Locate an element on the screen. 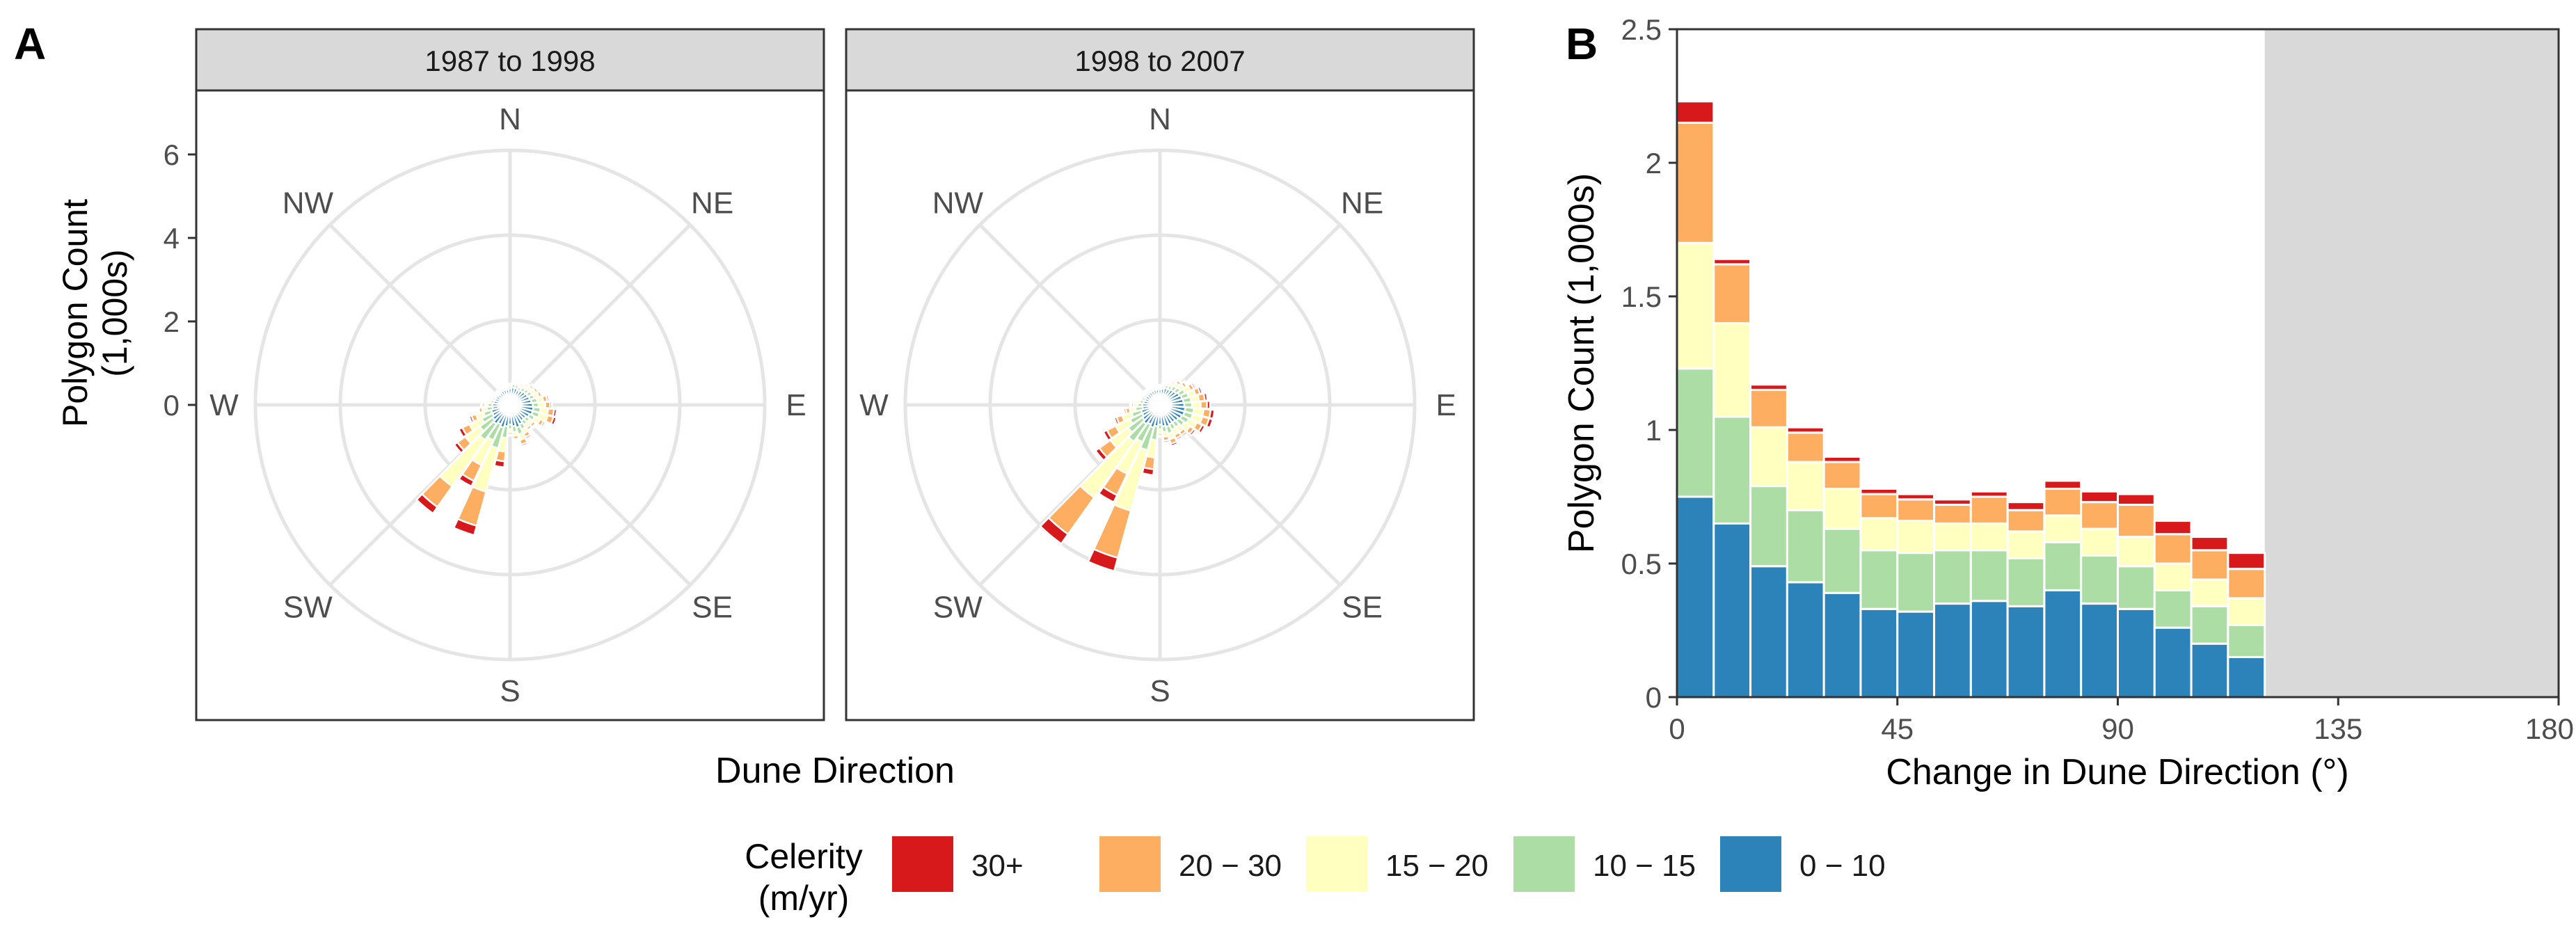  bar-x-axis: 0 45 90 135 180 is located at coordinates (2121, 721).